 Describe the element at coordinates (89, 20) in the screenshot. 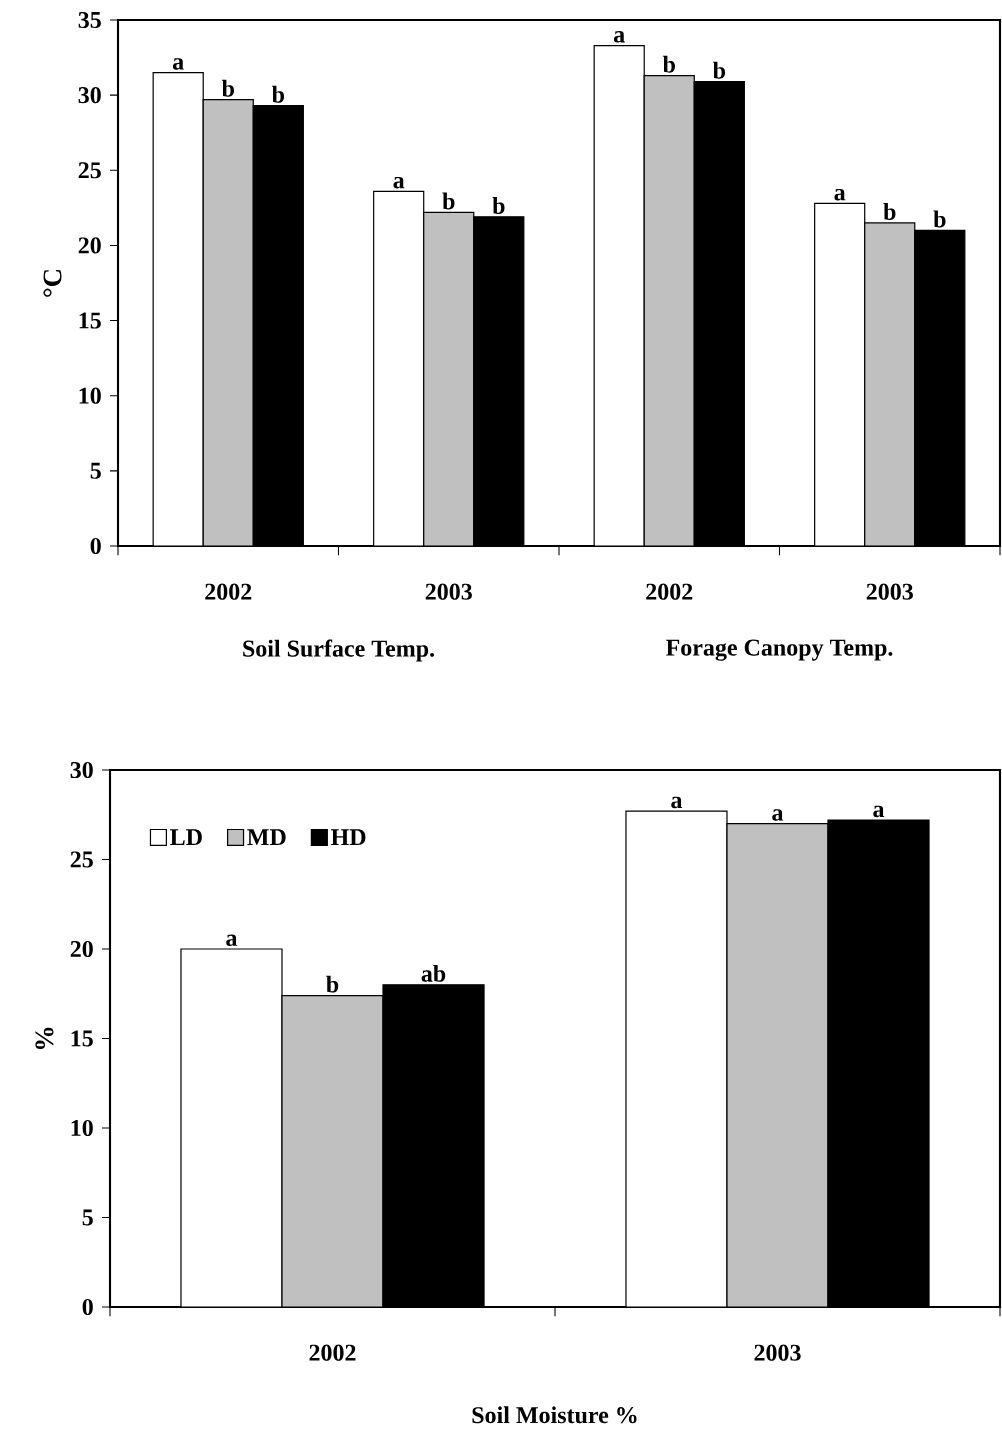

I see `y-tick-label: 35` at that location.